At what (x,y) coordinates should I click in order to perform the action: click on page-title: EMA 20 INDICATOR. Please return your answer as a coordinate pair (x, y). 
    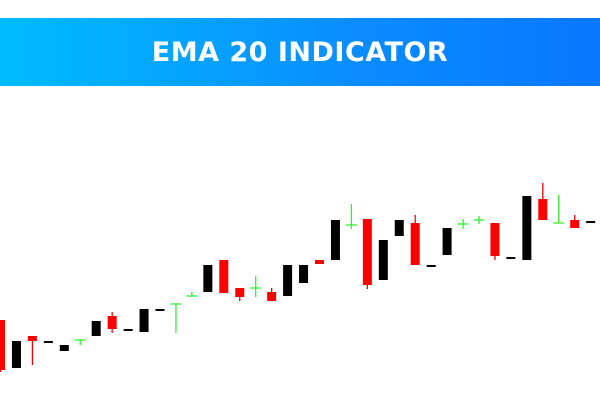
    Looking at the image, I should click on (300, 52).